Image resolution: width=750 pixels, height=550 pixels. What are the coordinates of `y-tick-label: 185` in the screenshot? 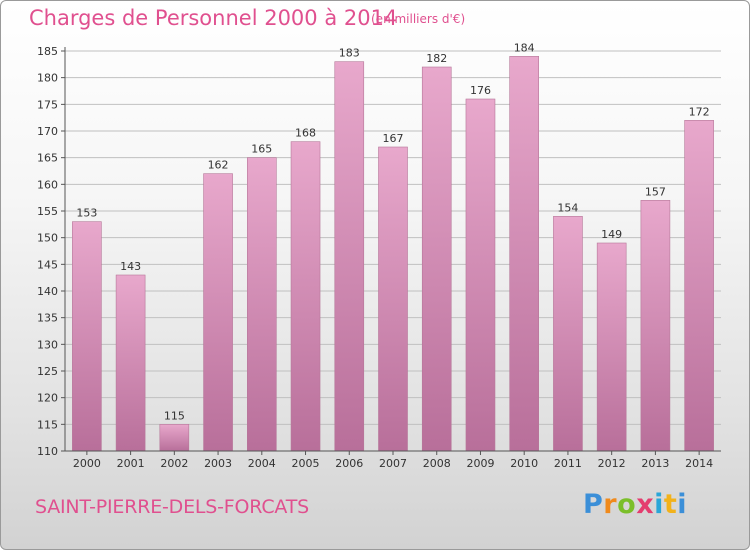 It's located at (47, 51).